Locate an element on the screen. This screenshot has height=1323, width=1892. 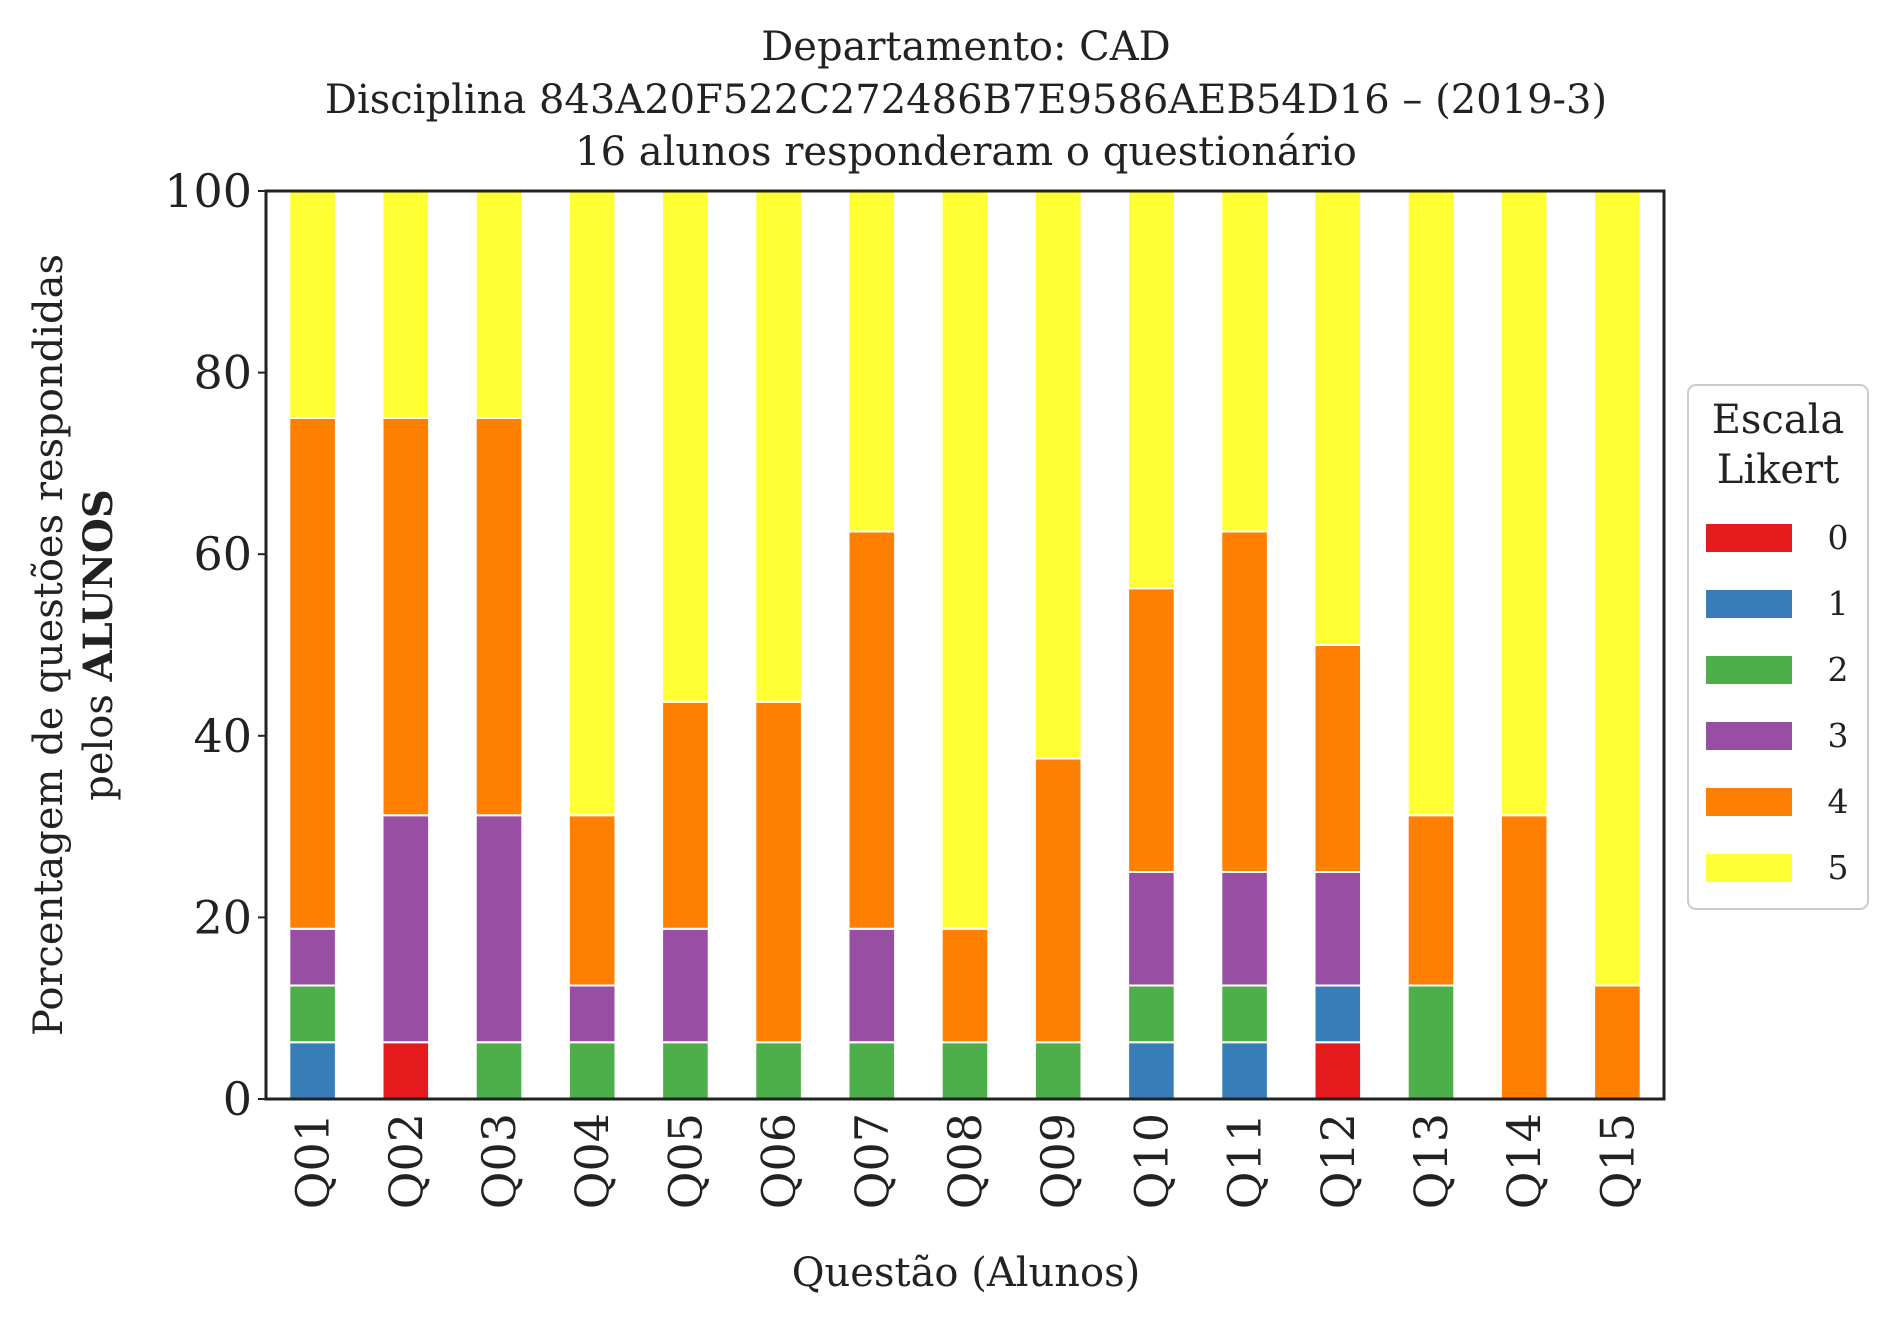
x-tick-label-q09: Q09 is located at coordinates (1058, 1161).